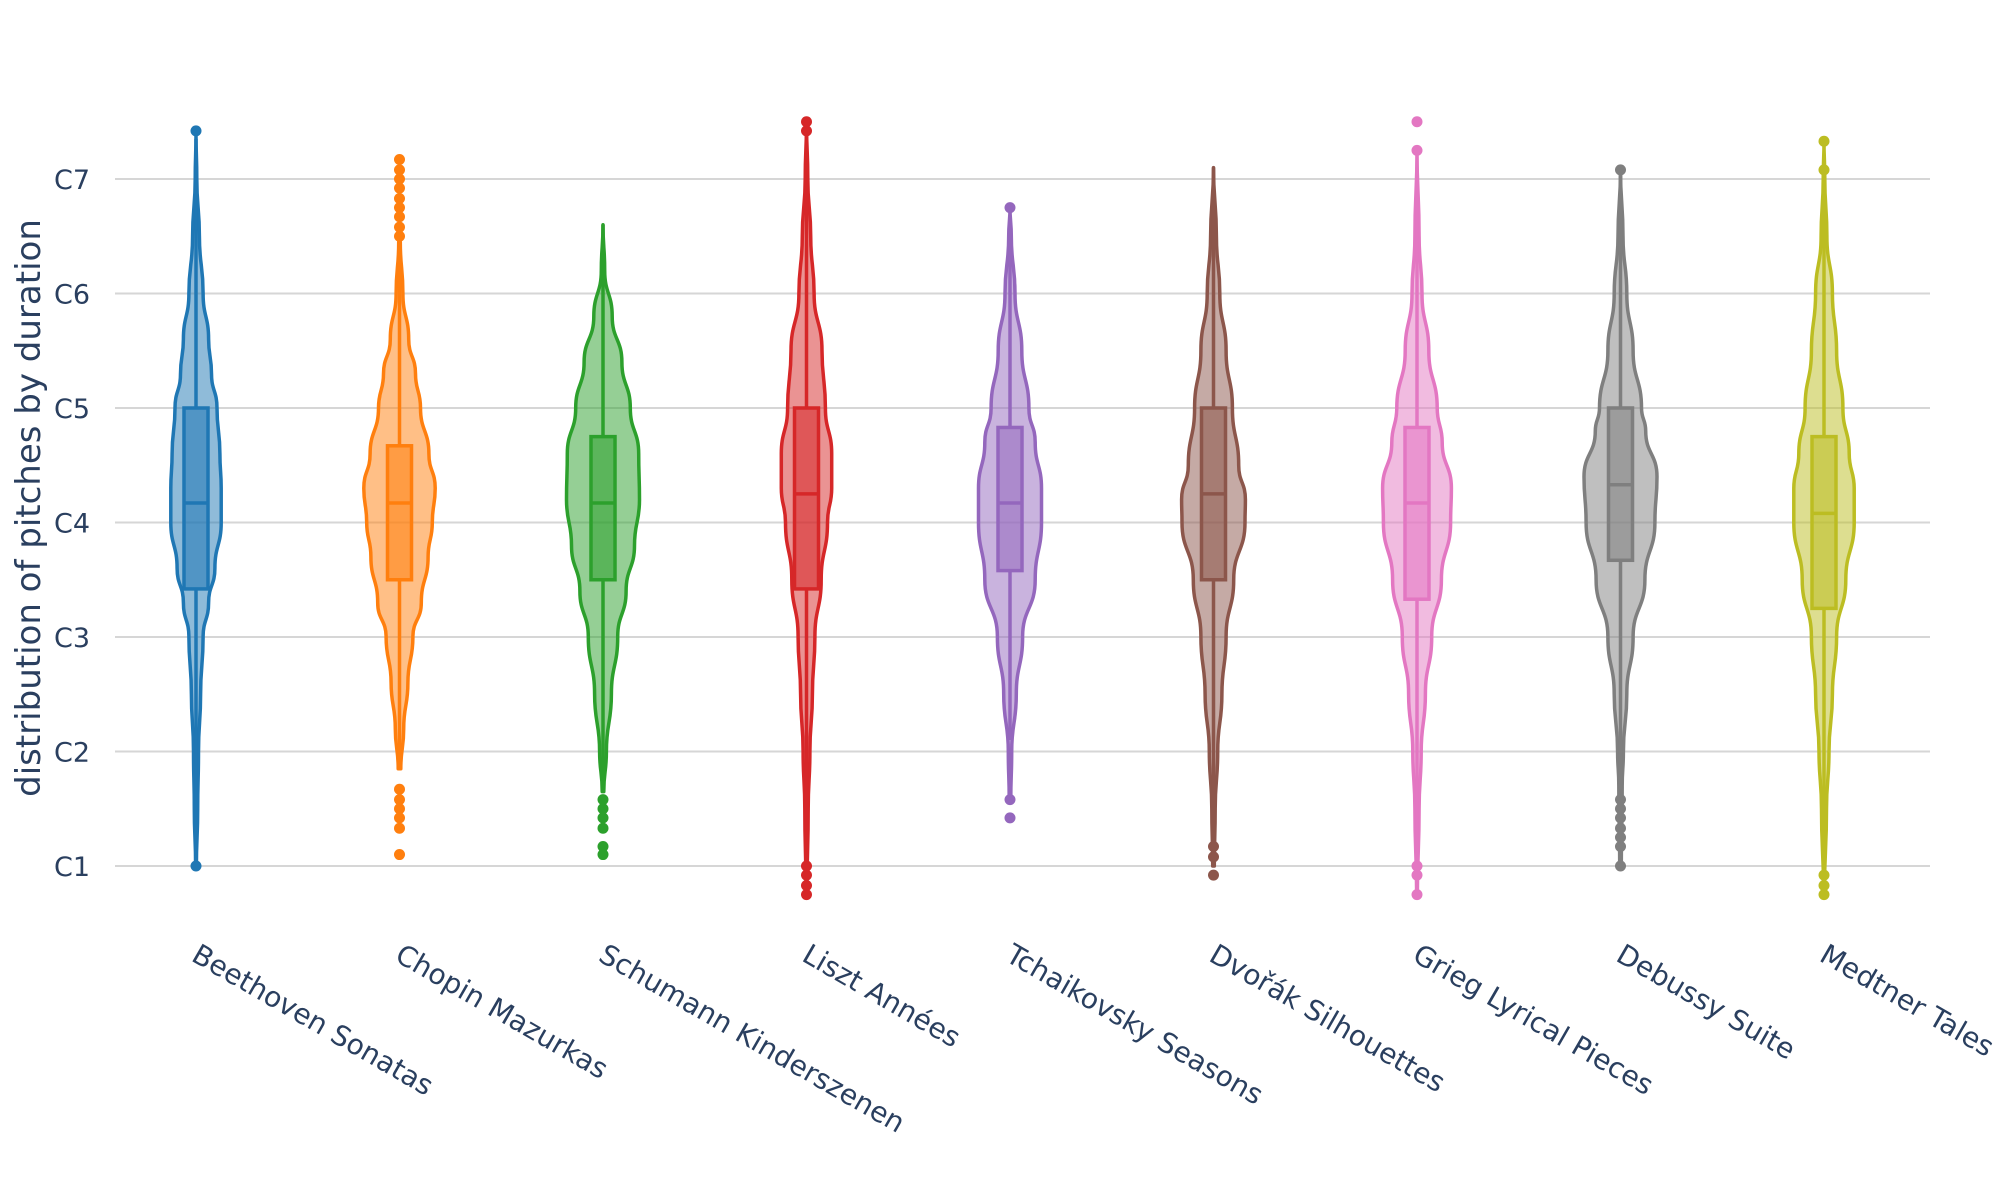 The width and height of the screenshot is (2000, 1200). What do you see at coordinates (72, 180) in the screenshot?
I see `y-tick-label: C7` at bounding box center [72, 180].